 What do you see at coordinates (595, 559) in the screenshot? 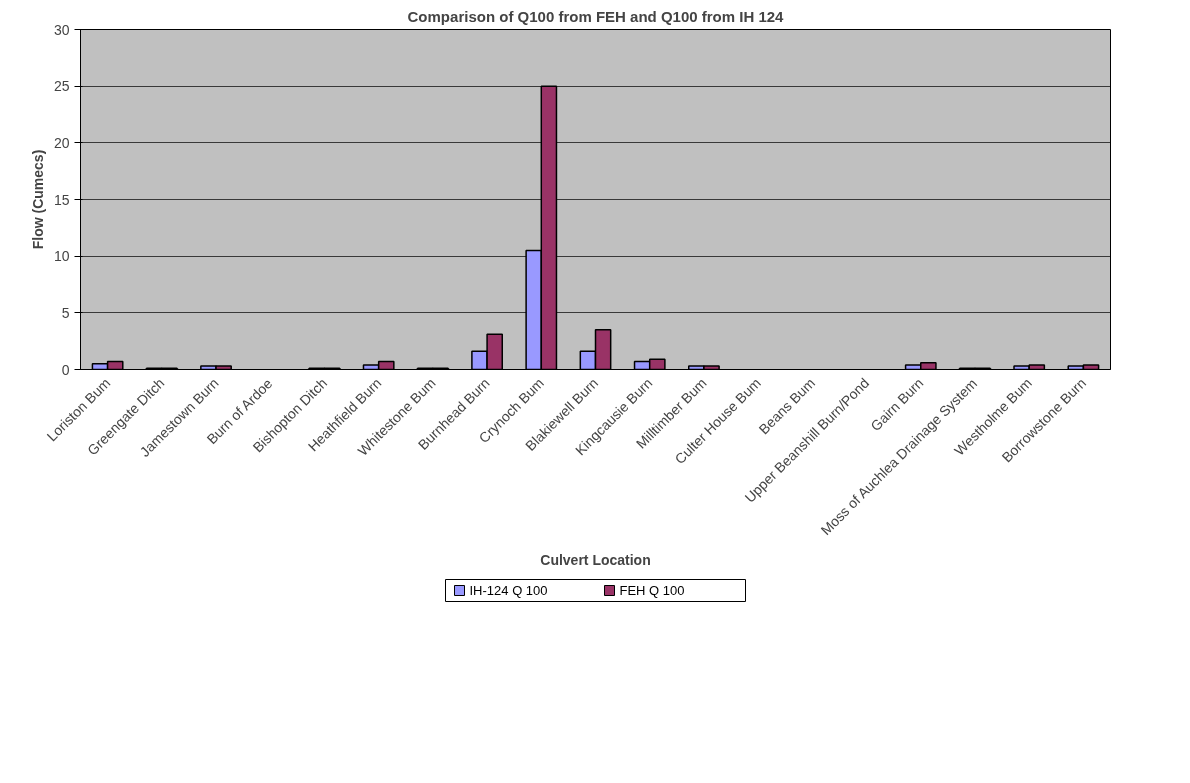
I see `x-axis-title: Culvert Location` at bounding box center [595, 559].